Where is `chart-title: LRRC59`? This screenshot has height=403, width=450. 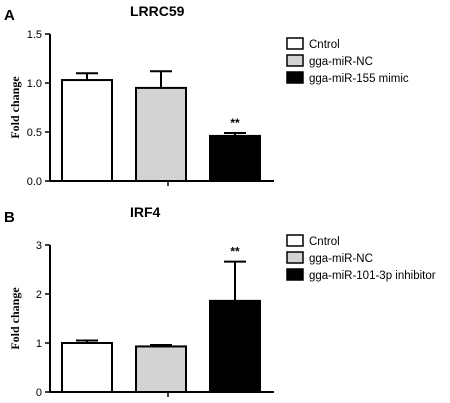 chart-title: LRRC59 is located at coordinates (157, 11).